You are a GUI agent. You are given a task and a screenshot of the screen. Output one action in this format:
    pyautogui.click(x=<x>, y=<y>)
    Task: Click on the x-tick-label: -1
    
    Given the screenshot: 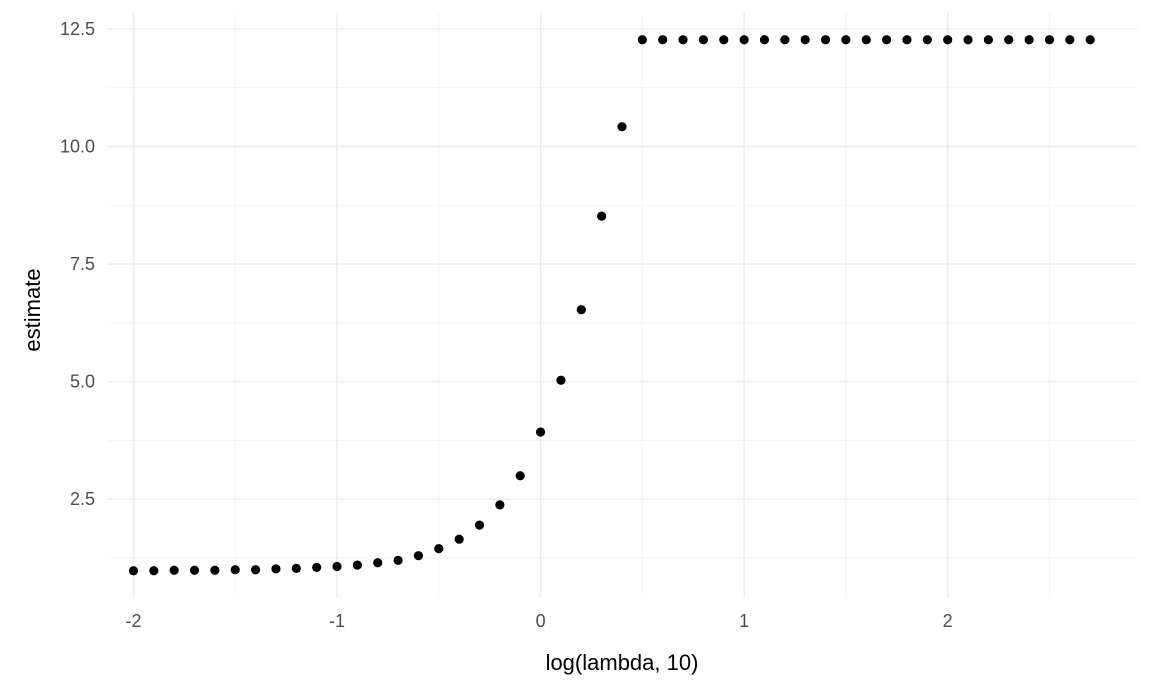 What is the action you would take?
    pyautogui.click(x=337, y=621)
    